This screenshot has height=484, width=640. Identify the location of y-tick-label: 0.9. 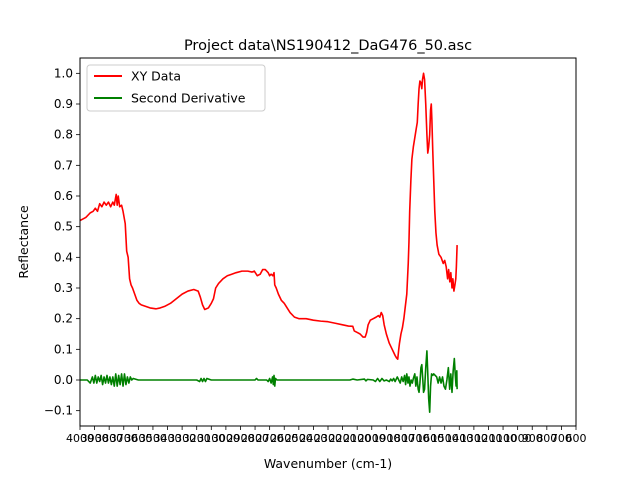
(63, 104).